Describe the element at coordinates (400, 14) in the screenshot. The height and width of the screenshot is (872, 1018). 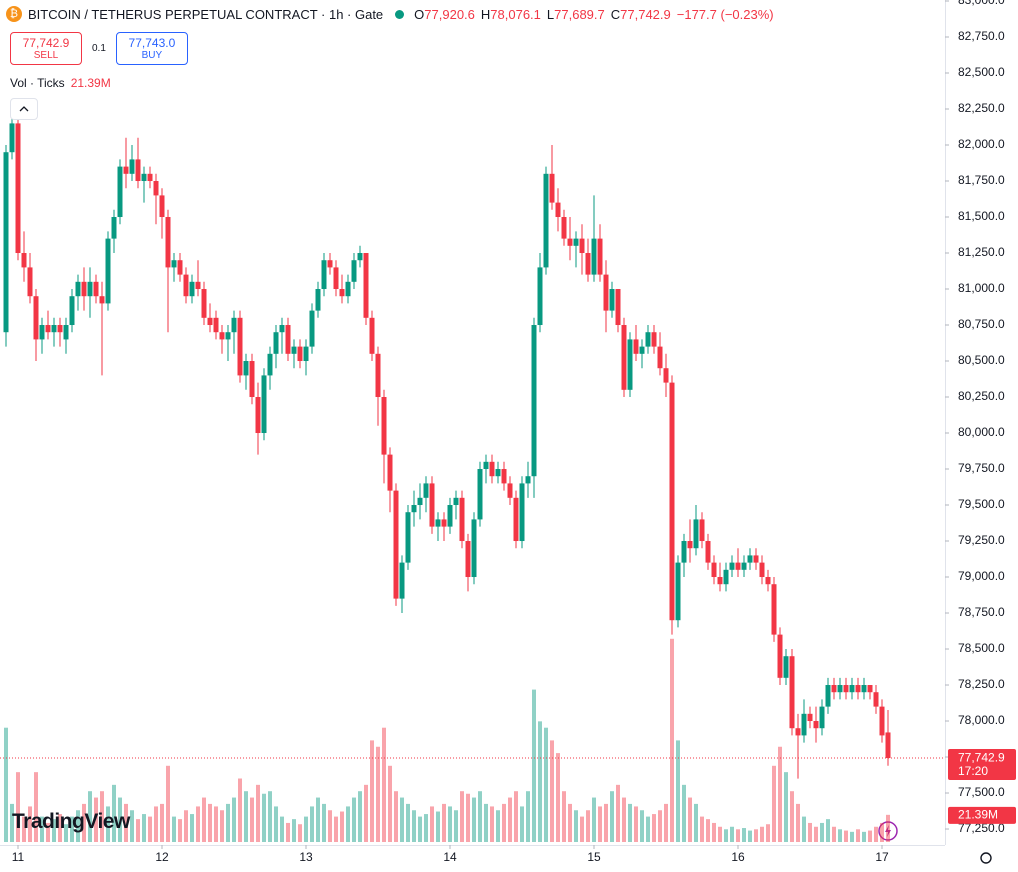
I see `market-status` at that location.